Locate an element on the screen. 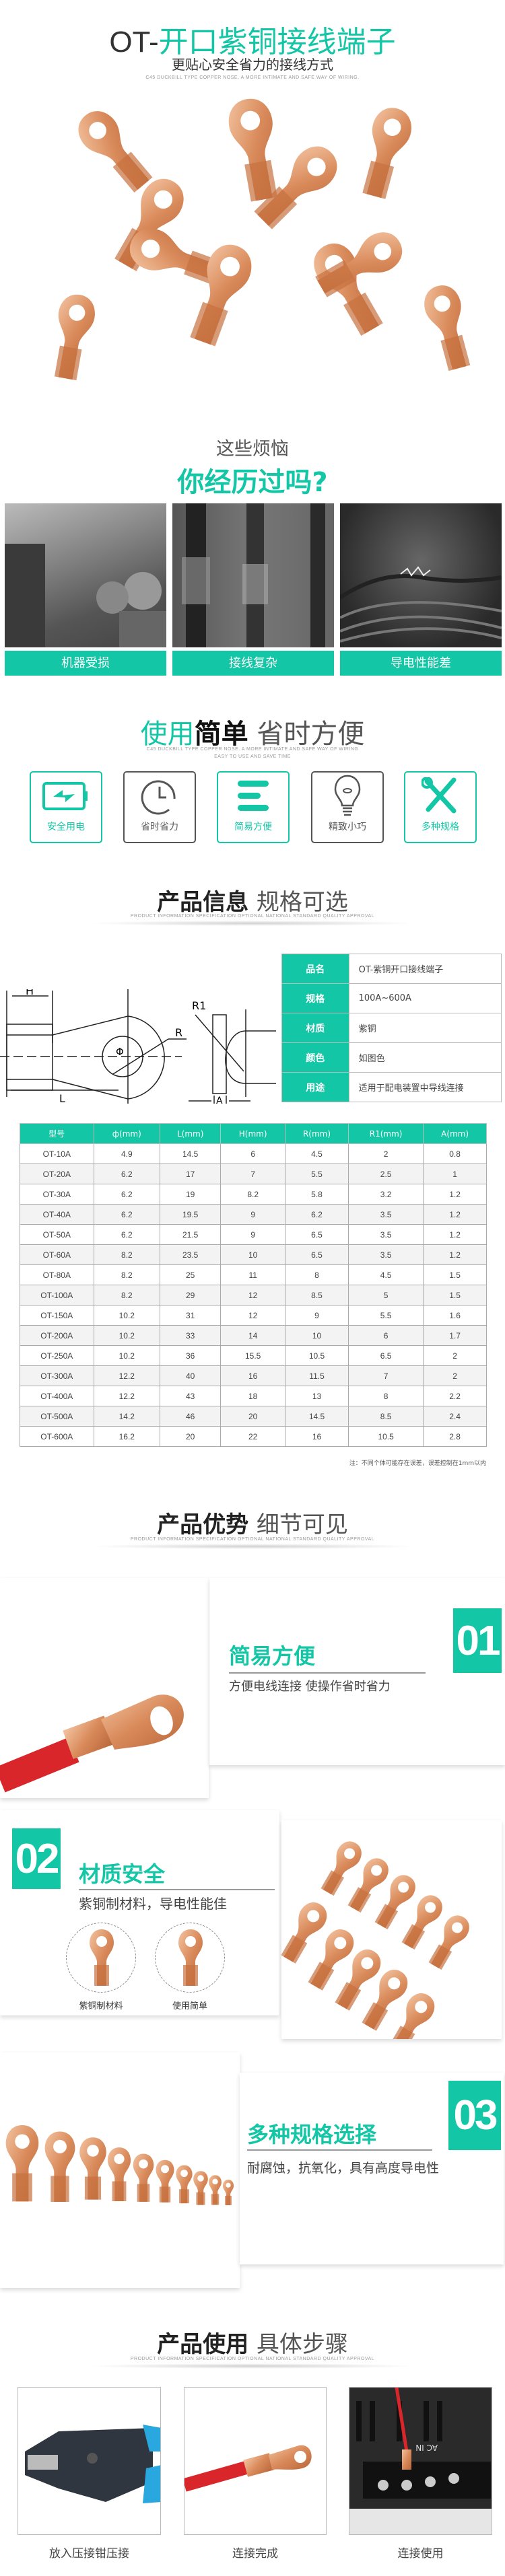  spec-table-row: OT-200A 10.2 33 14 10 6 1.7 is located at coordinates (253, 1335).